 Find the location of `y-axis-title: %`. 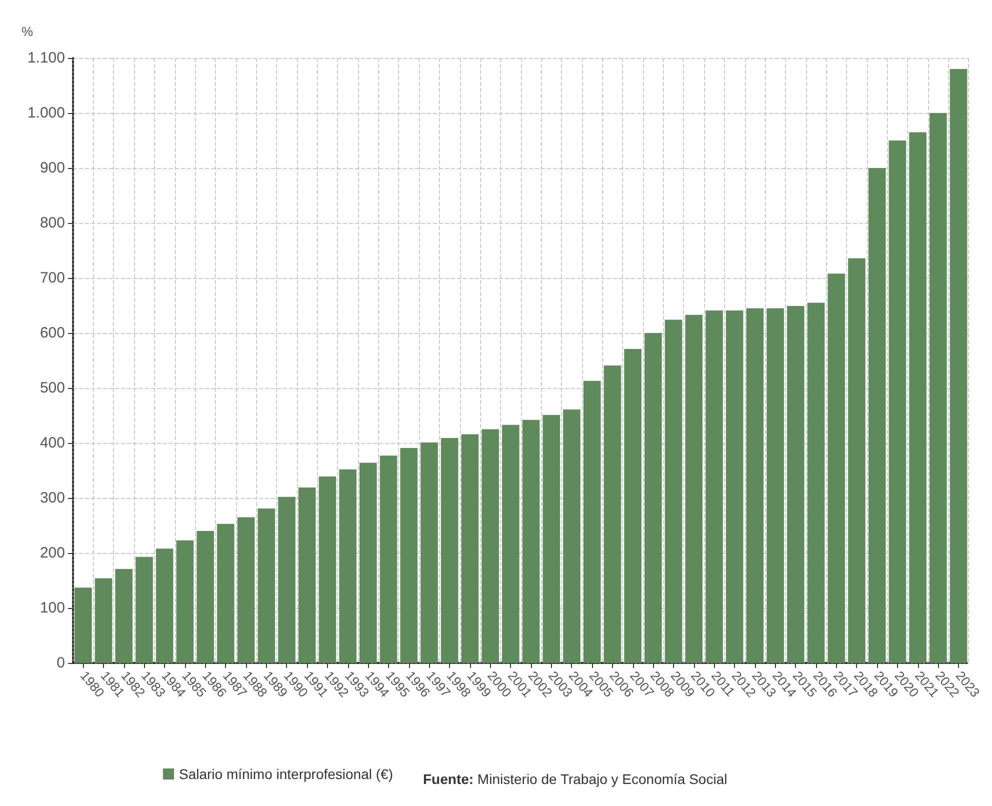

y-axis-title: % is located at coordinates (27, 31).